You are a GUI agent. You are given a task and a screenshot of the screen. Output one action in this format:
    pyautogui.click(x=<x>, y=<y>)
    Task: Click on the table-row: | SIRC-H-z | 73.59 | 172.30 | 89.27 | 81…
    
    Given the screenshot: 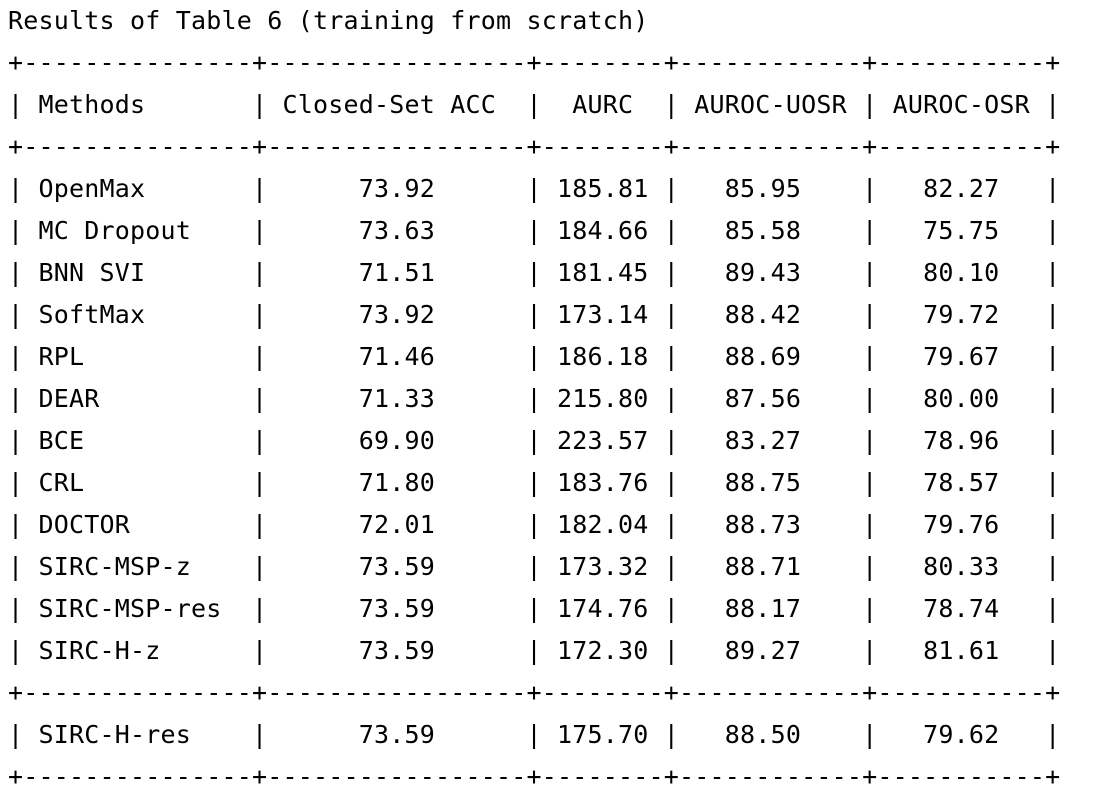 What is the action you would take?
    pyautogui.click(x=534, y=650)
    